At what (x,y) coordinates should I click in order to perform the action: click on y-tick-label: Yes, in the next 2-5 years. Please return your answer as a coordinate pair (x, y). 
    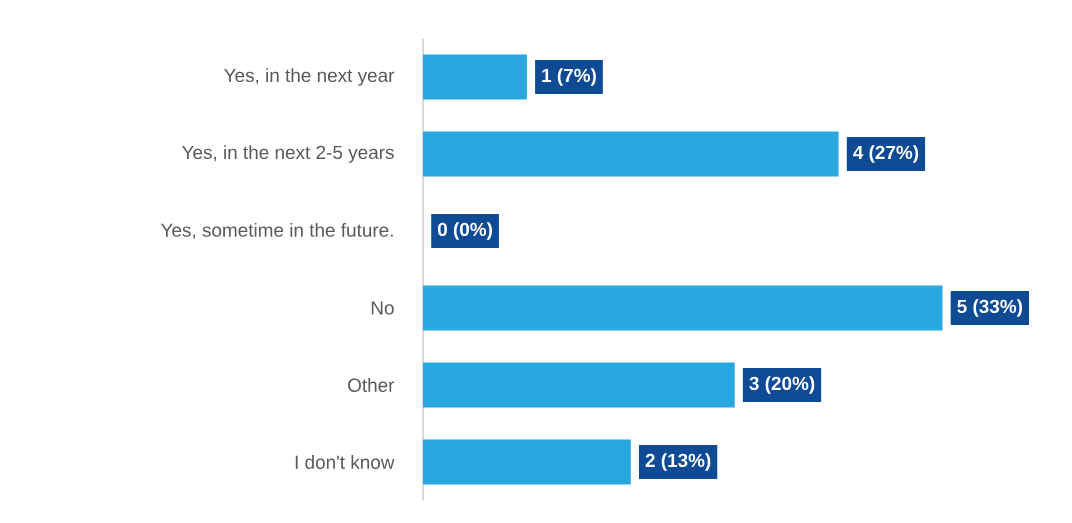
    Looking at the image, I should click on (288, 154).